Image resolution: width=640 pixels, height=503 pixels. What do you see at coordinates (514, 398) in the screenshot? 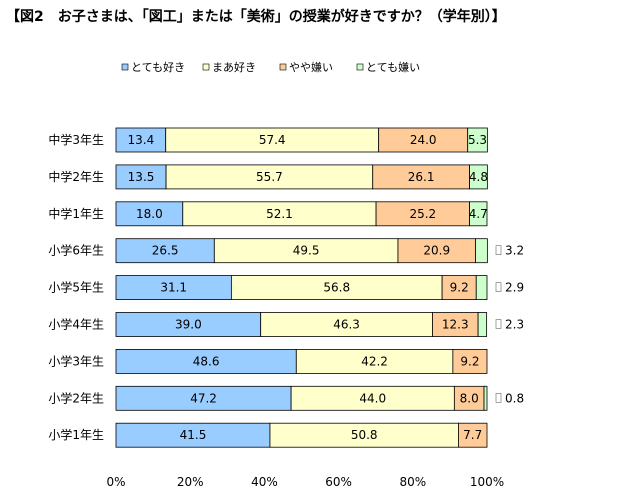
I see `data-label: 0.8` at bounding box center [514, 398].